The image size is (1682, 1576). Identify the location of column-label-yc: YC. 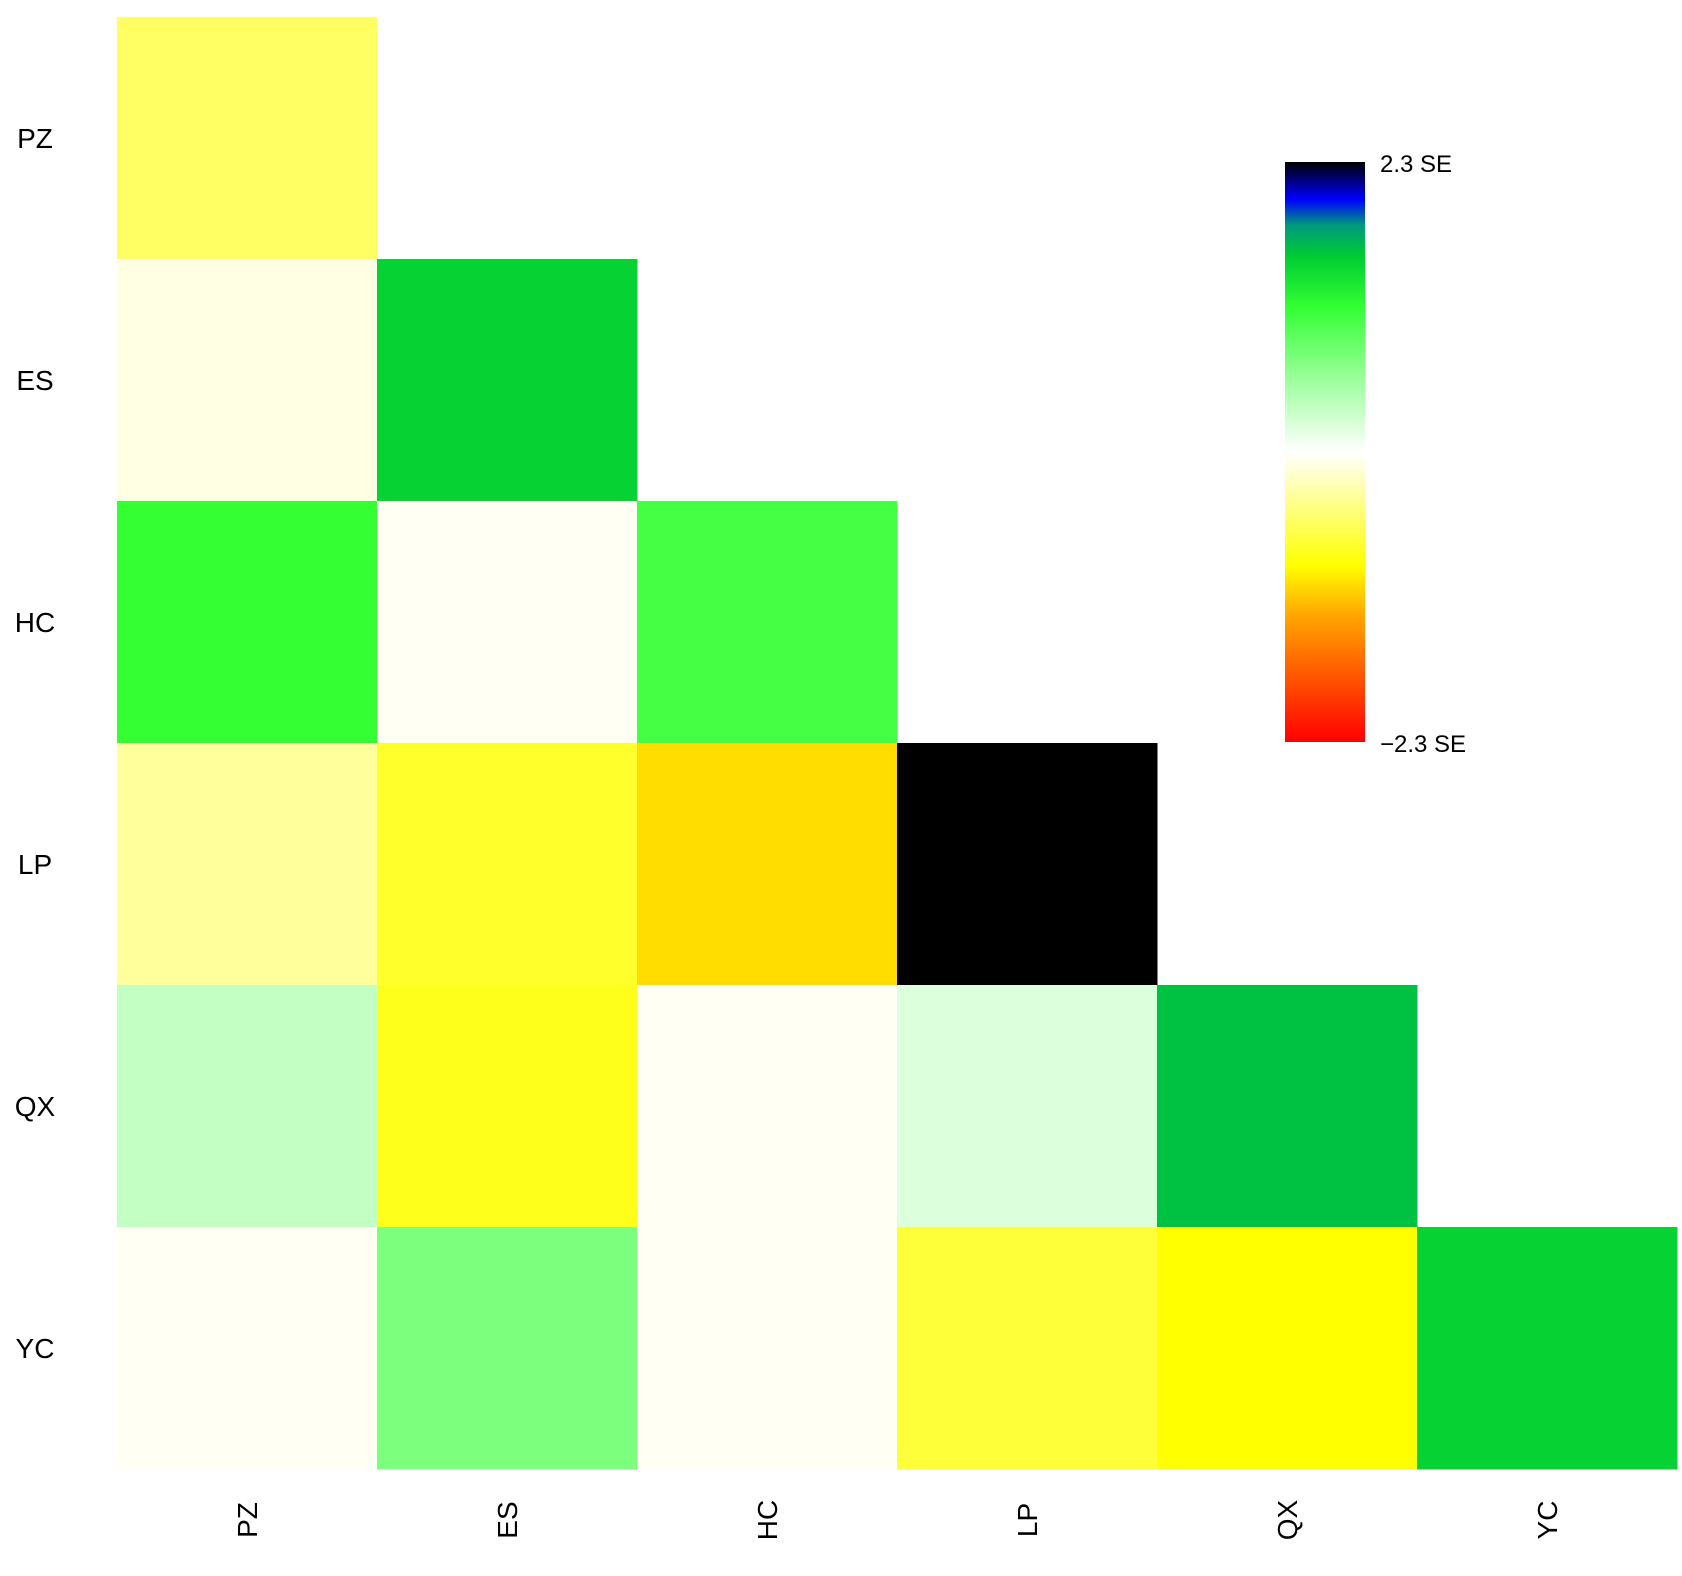
(1547, 1520).